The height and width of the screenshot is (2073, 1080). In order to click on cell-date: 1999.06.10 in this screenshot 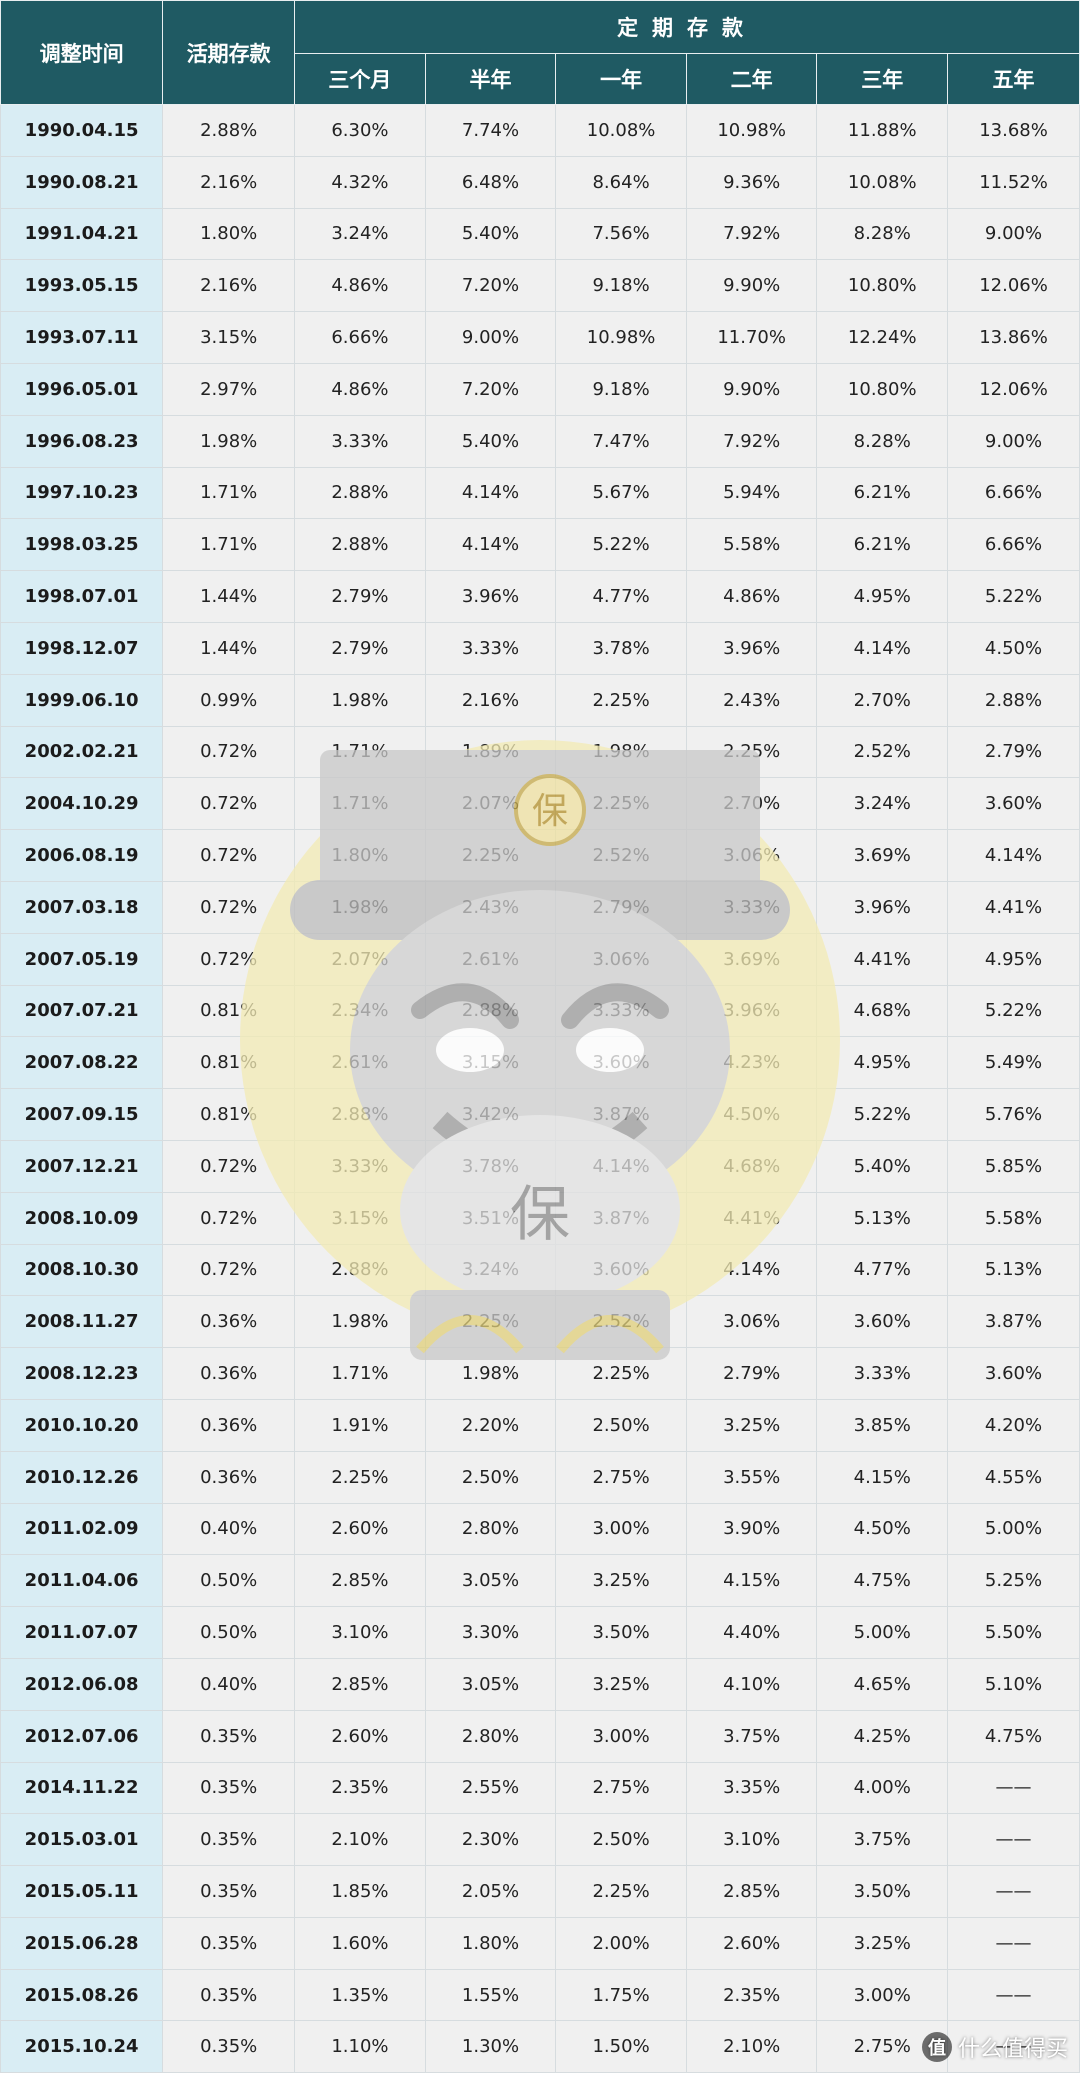, I will do `click(82, 700)`.